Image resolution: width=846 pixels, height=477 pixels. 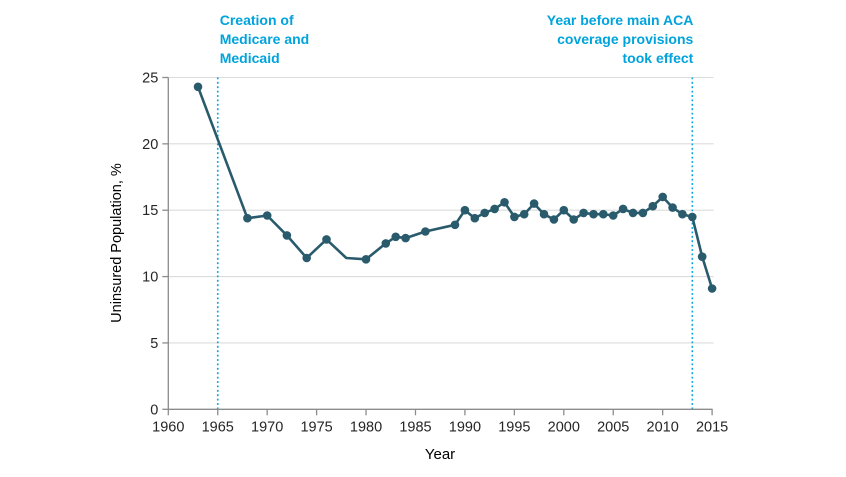 I want to click on x-tick-label: 2015, so click(x=712, y=427).